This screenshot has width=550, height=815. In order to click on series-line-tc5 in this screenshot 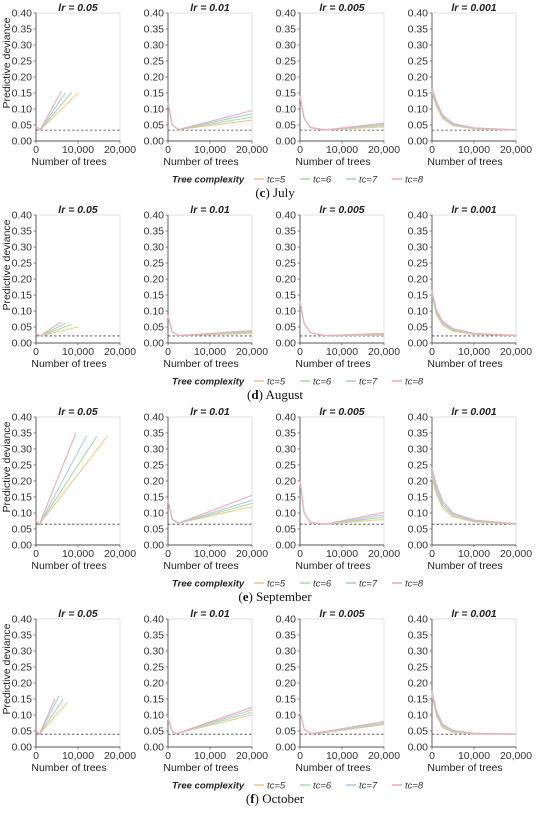, I will do `click(474, 111)`.